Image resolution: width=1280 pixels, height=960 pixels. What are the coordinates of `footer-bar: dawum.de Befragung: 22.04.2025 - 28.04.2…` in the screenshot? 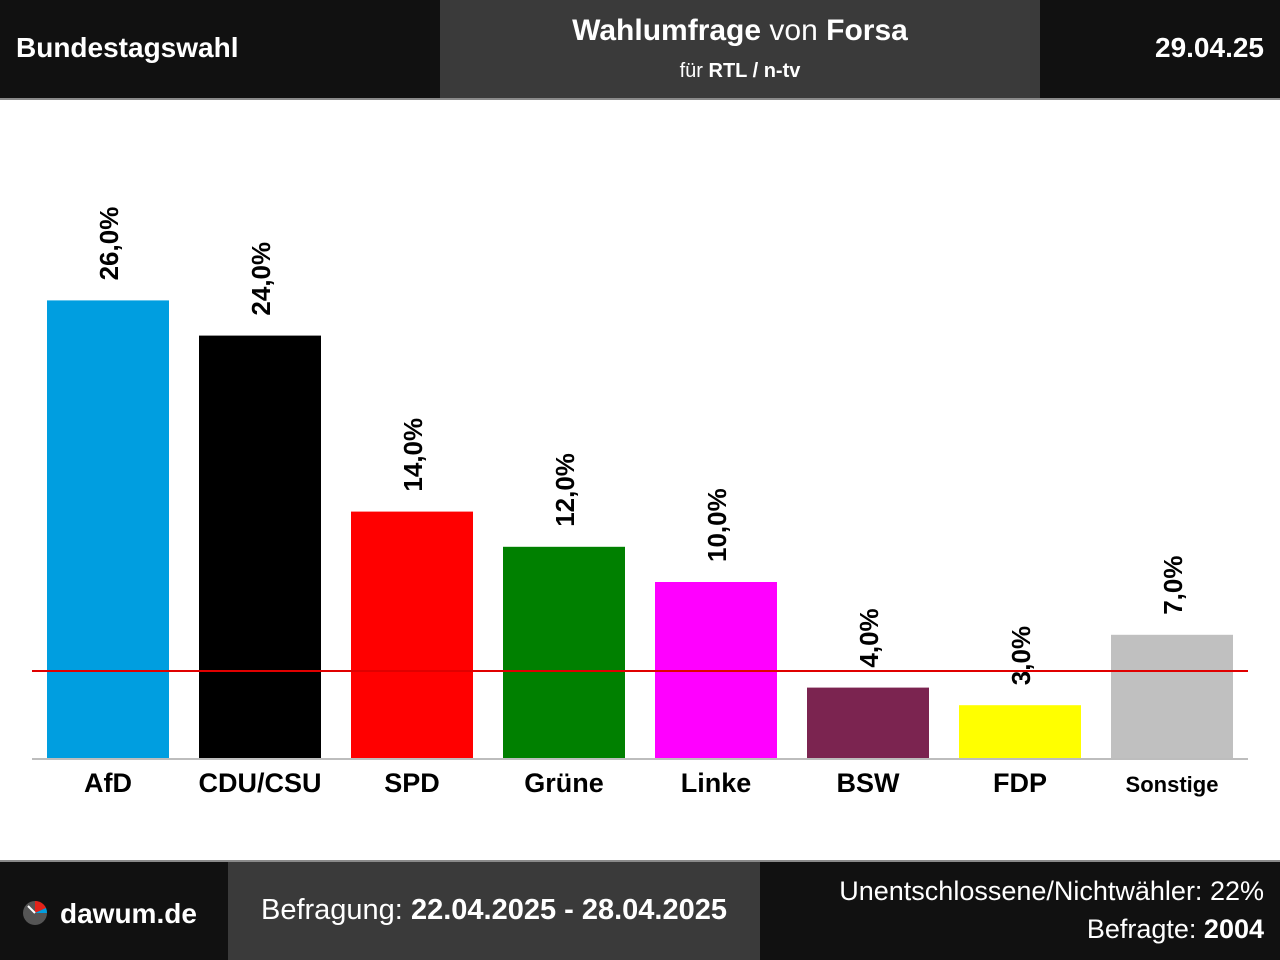 It's located at (640, 910).